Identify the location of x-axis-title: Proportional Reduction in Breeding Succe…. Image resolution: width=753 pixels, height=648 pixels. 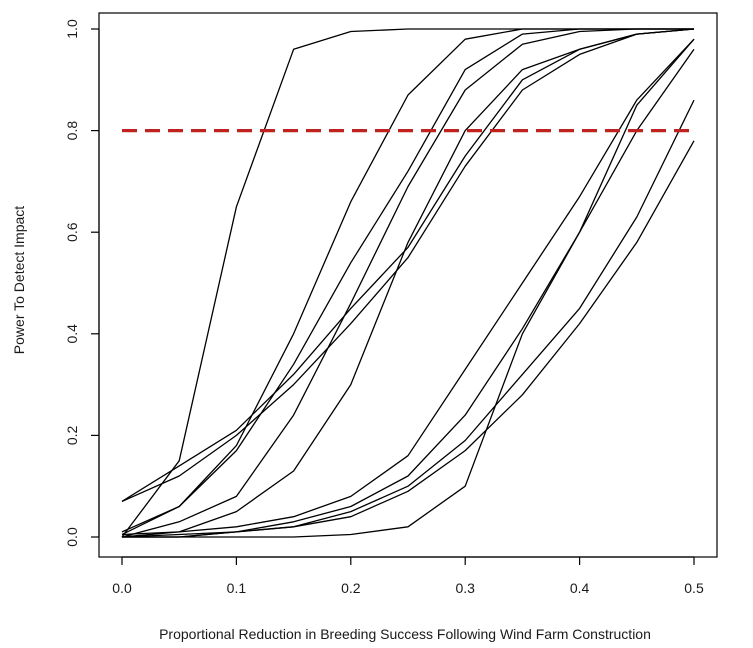
(405, 634).